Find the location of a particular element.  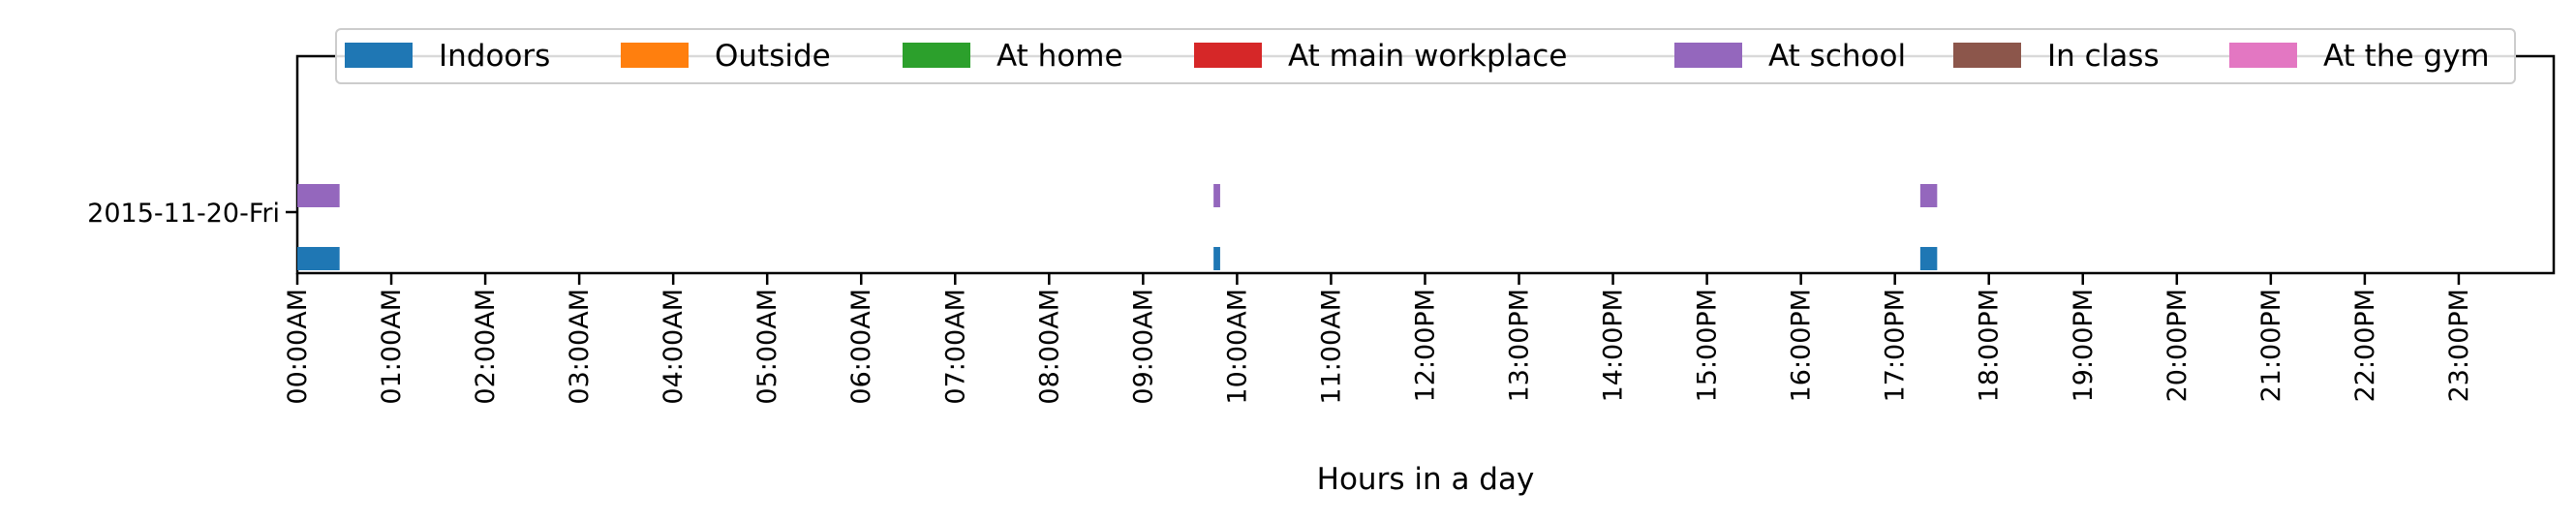

x-tick-label: 04:00AM is located at coordinates (674, 347).